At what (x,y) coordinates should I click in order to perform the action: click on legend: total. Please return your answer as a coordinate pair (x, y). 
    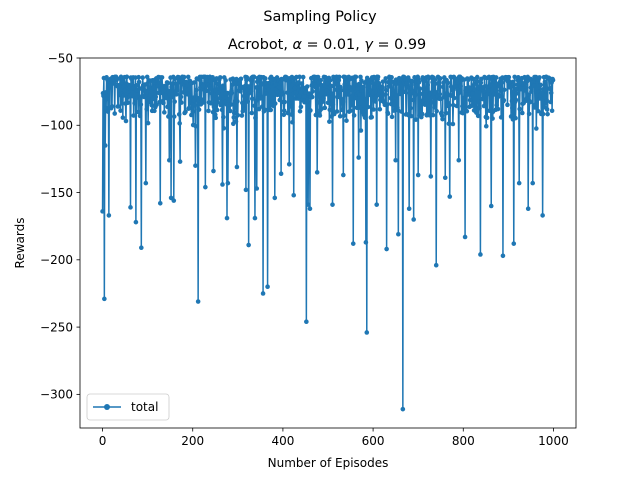
    Looking at the image, I should click on (128, 407).